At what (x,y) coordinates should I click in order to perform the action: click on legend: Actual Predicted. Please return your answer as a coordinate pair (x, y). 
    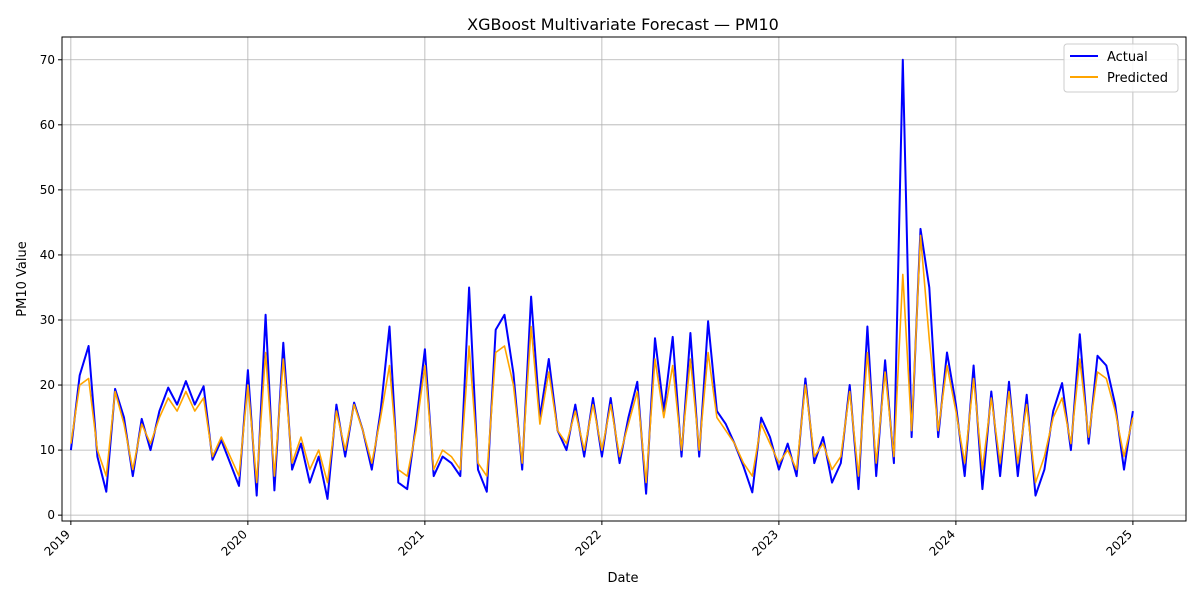
    Looking at the image, I should click on (1121, 68).